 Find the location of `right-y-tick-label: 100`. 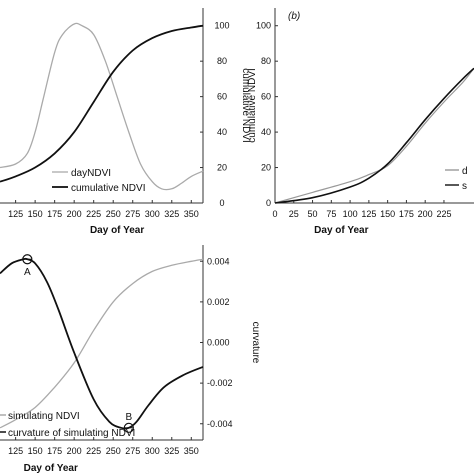

right-y-tick-label: 100 is located at coordinates (221, 26).